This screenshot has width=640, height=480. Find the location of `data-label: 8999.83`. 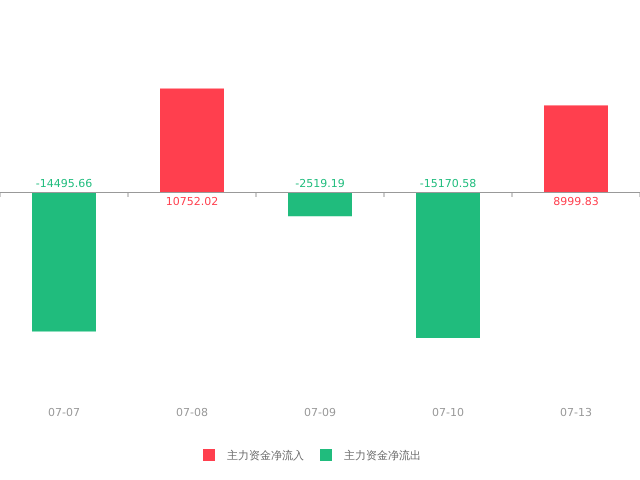

data-label: 8999.83 is located at coordinates (576, 201).